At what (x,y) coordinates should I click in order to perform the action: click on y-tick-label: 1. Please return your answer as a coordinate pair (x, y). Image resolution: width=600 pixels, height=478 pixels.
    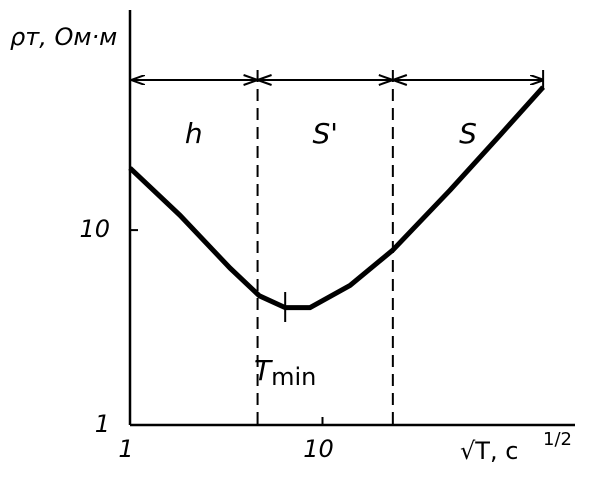
    Looking at the image, I should click on (102, 424).